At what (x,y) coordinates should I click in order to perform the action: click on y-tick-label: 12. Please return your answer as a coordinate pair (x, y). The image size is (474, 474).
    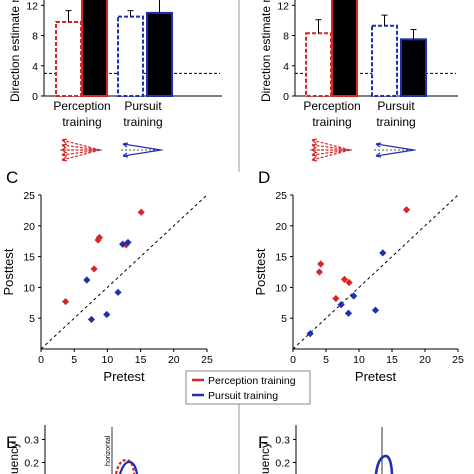
    Looking at the image, I should click on (283, 6).